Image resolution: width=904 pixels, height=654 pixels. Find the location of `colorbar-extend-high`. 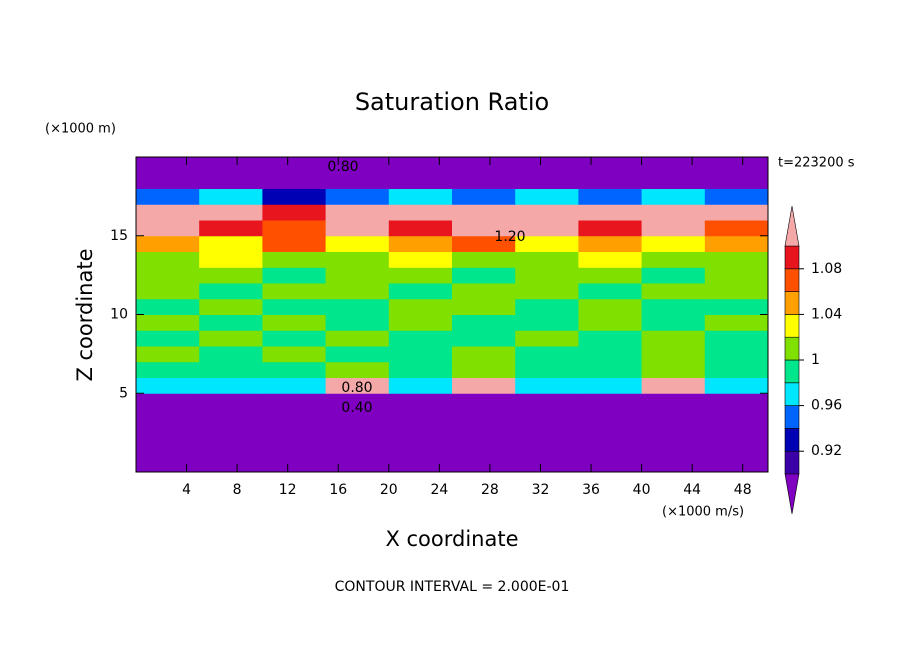

colorbar-extend-high is located at coordinates (792, 226).